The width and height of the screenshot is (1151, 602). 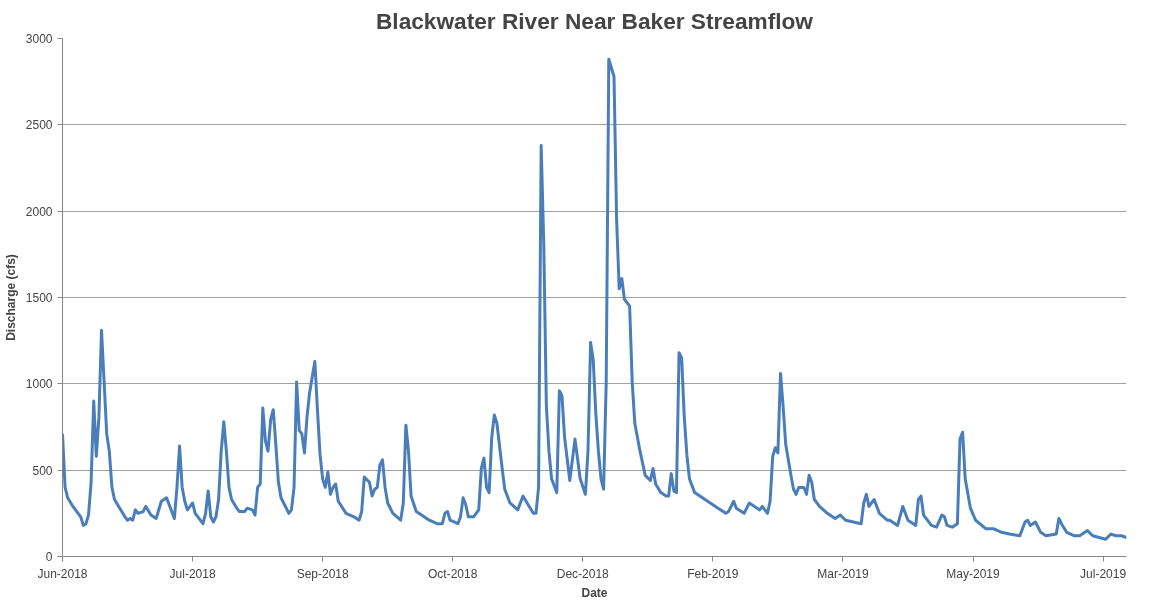 What do you see at coordinates (10, 297) in the screenshot?
I see `y-axis-title: Discharge (cfs)` at bounding box center [10, 297].